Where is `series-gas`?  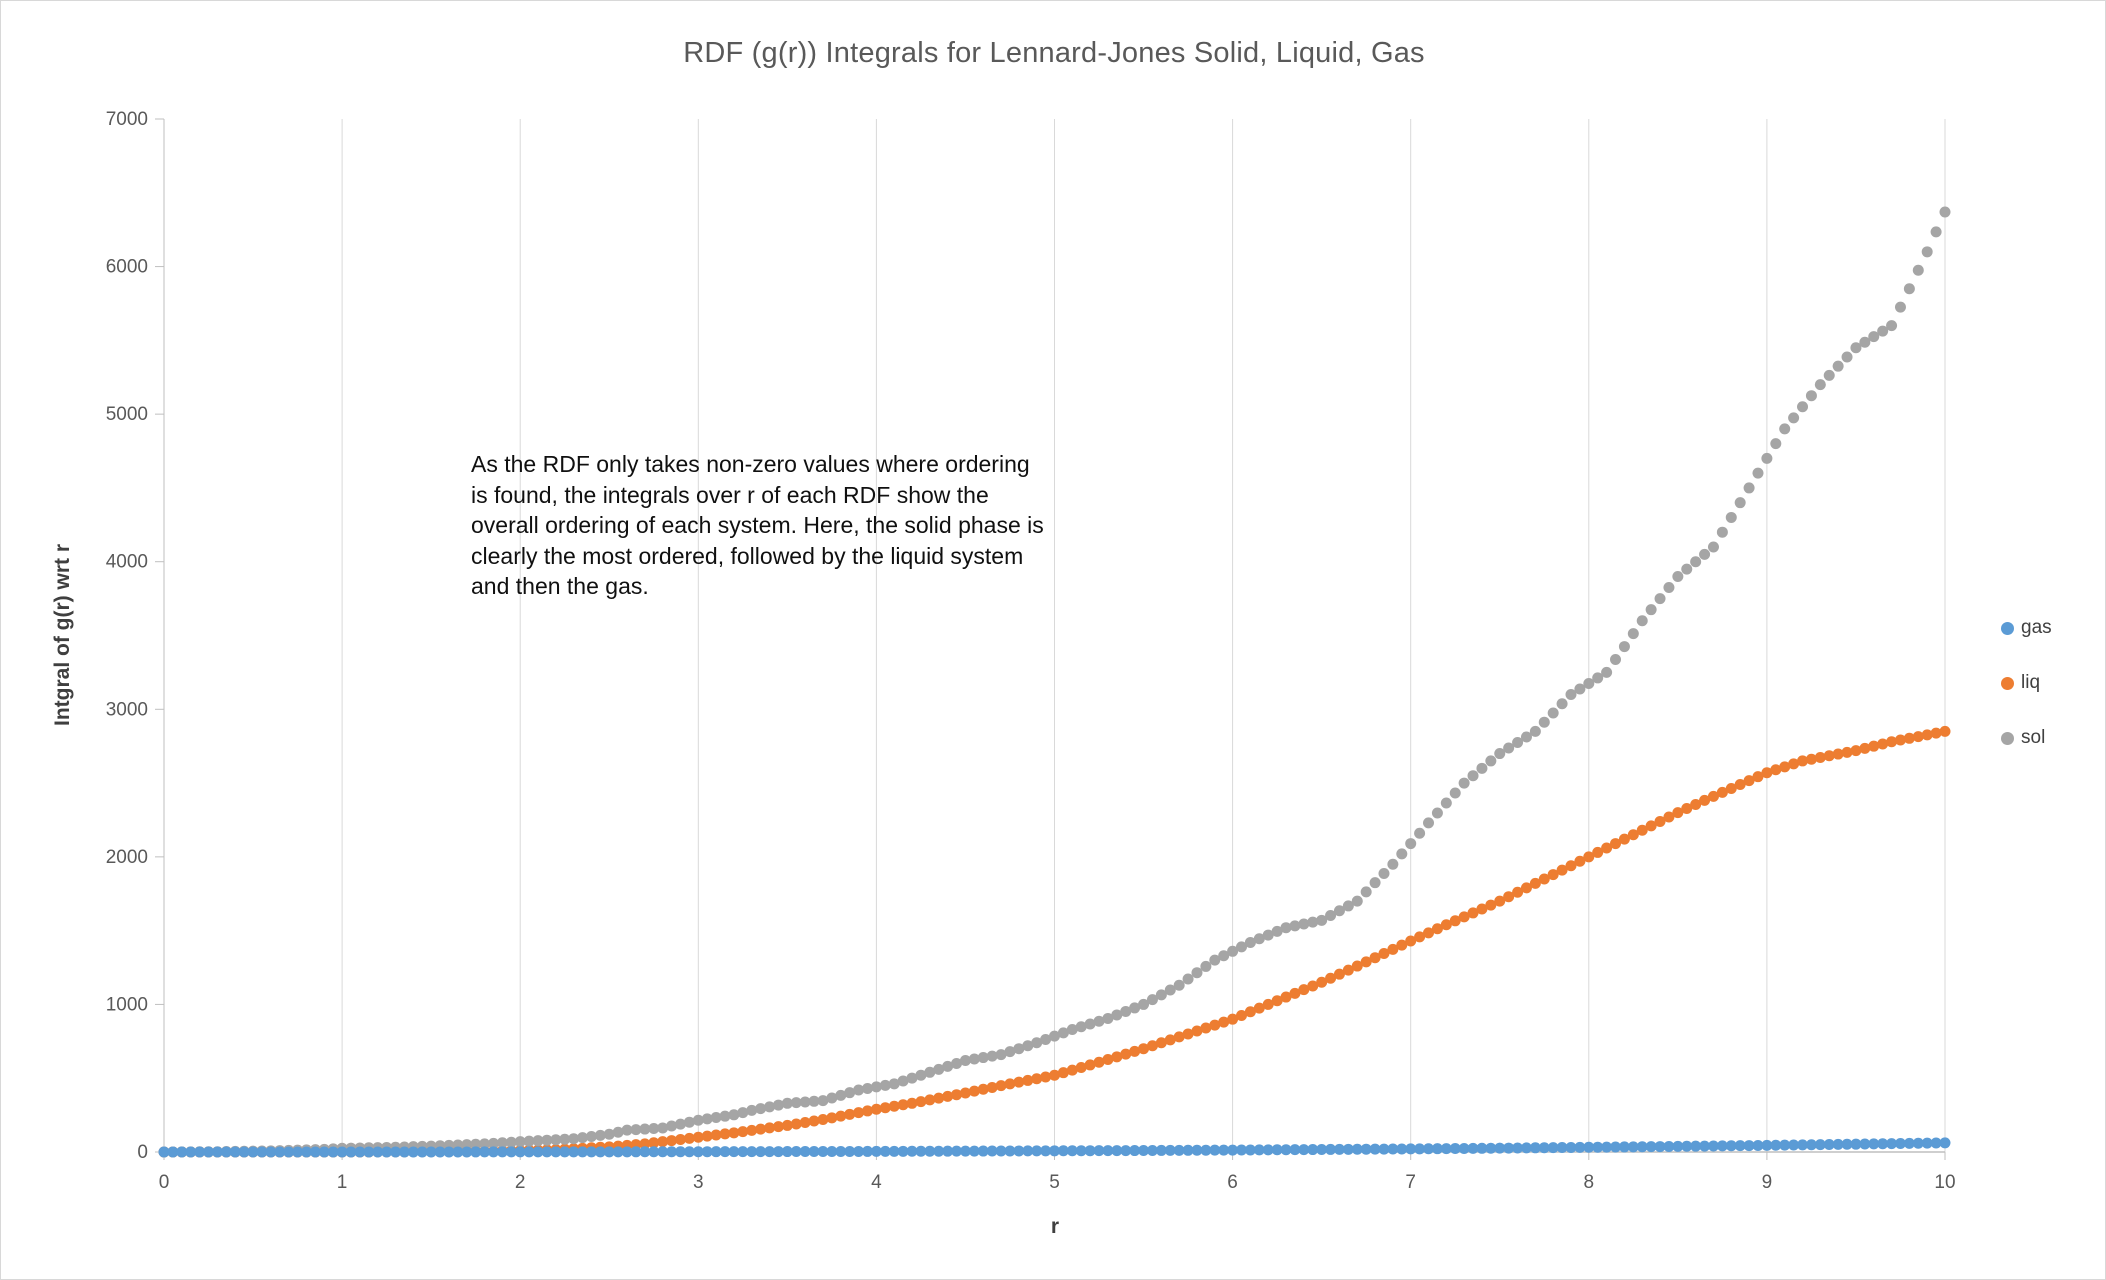 series-gas is located at coordinates (1054, 1147).